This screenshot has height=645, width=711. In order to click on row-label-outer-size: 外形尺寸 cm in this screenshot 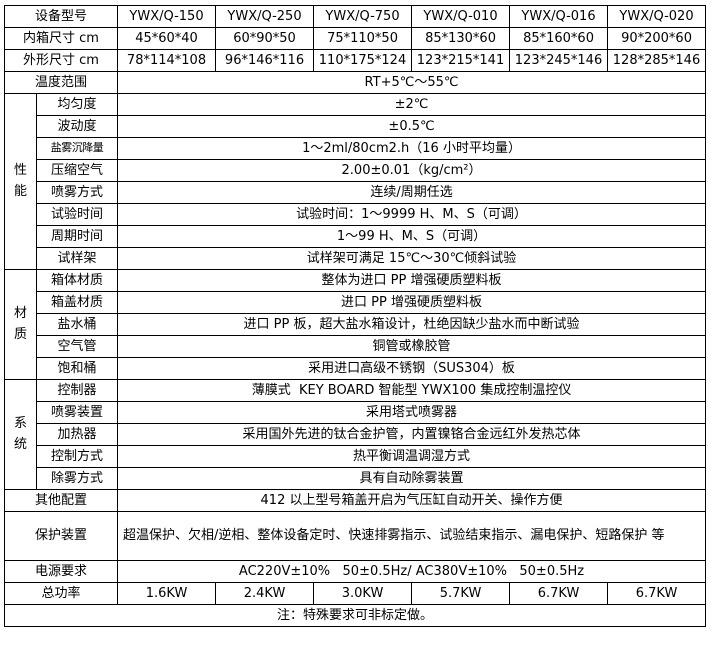, I will do `click(61, 60)`.